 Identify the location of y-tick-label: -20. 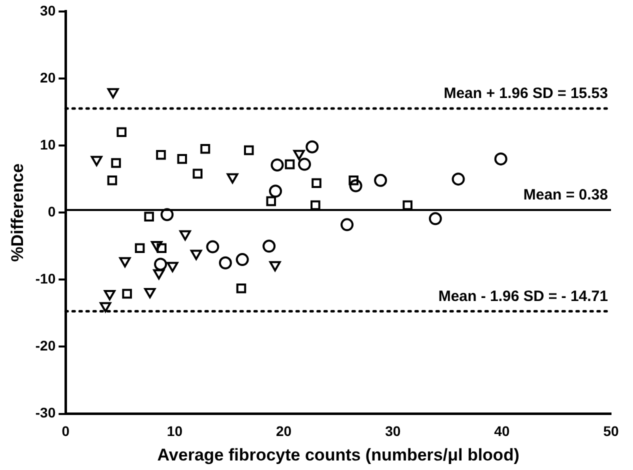
(45, 346).